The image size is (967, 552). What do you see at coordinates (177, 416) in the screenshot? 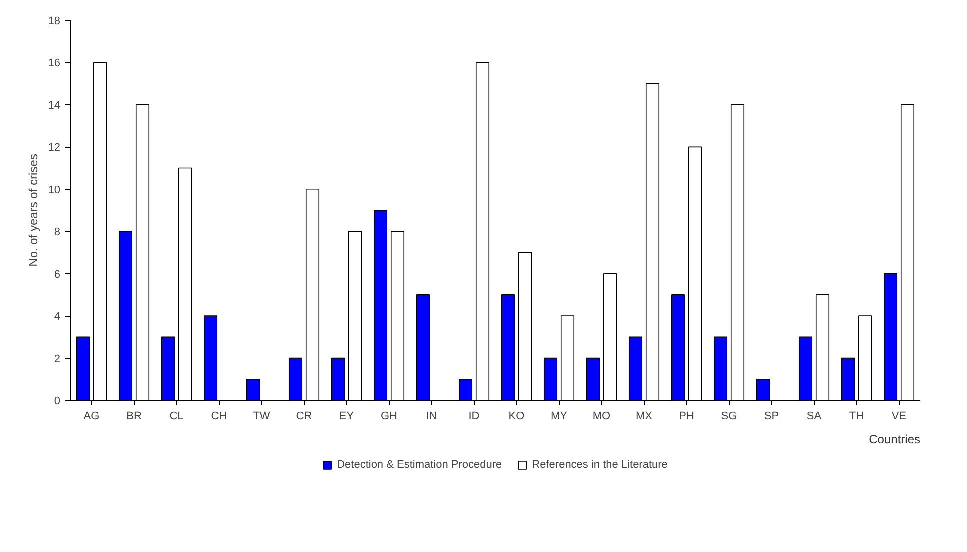
I see `x-tick-label: CL` at bounding box center [177, 416].